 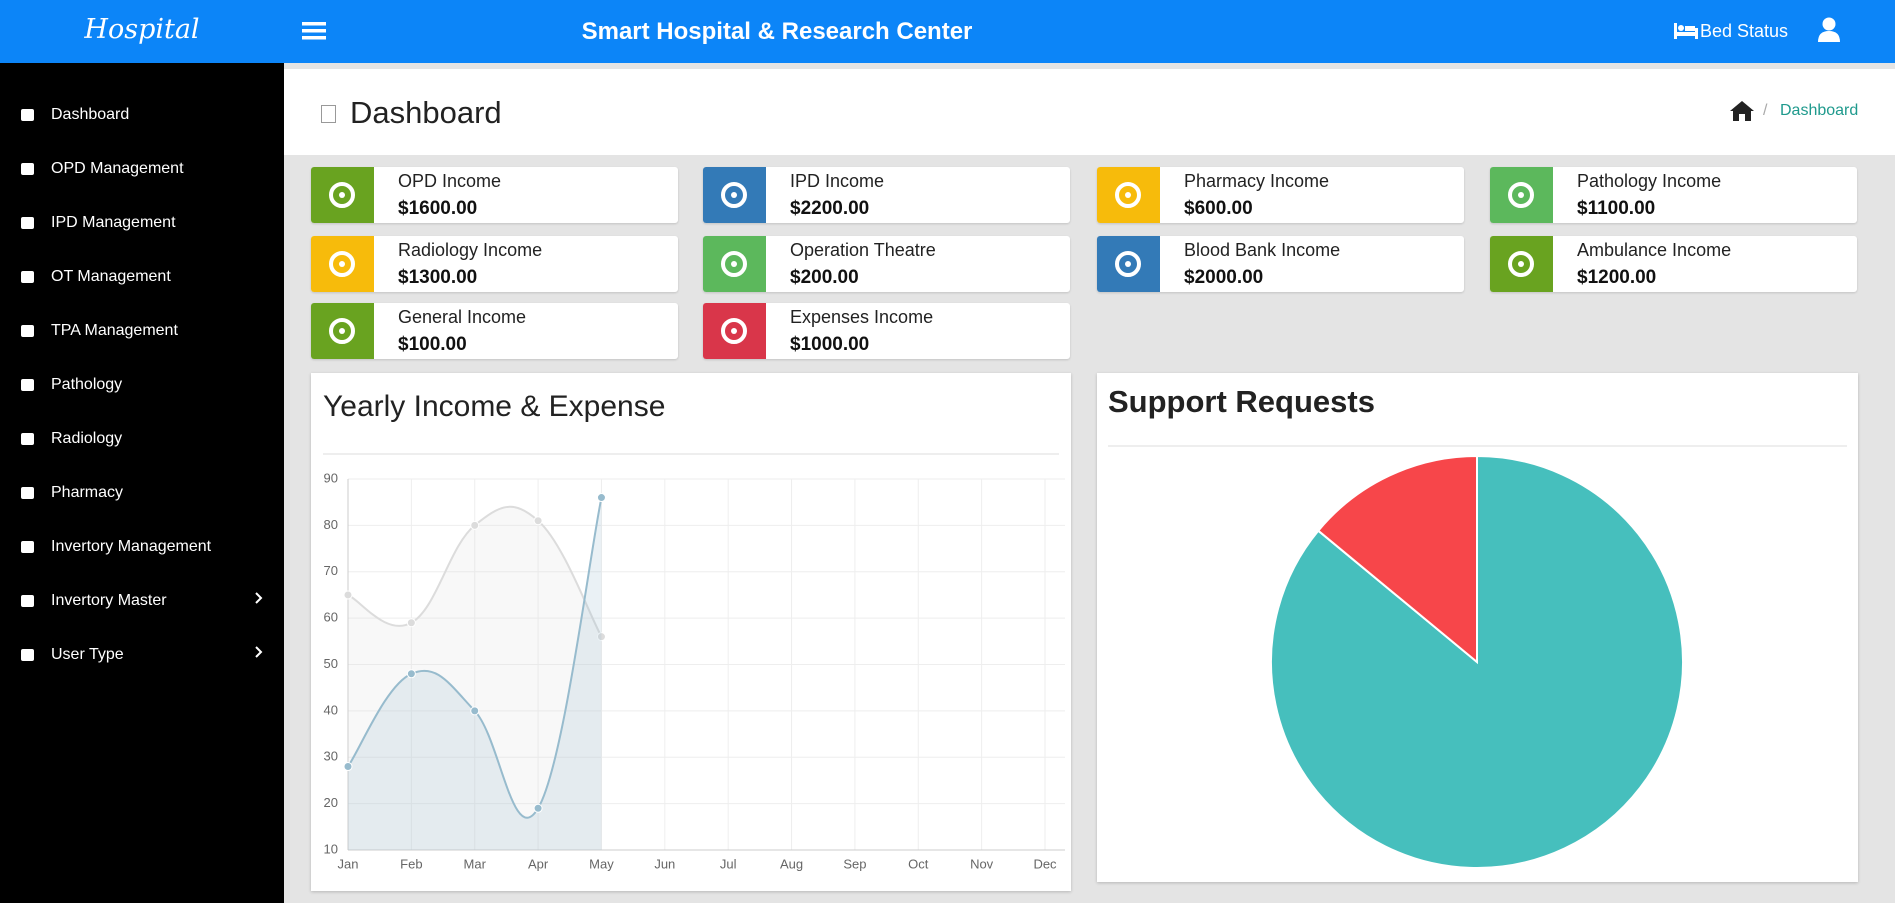 I want to click on card-value: $2000.00, so click(x=1224, y=277).